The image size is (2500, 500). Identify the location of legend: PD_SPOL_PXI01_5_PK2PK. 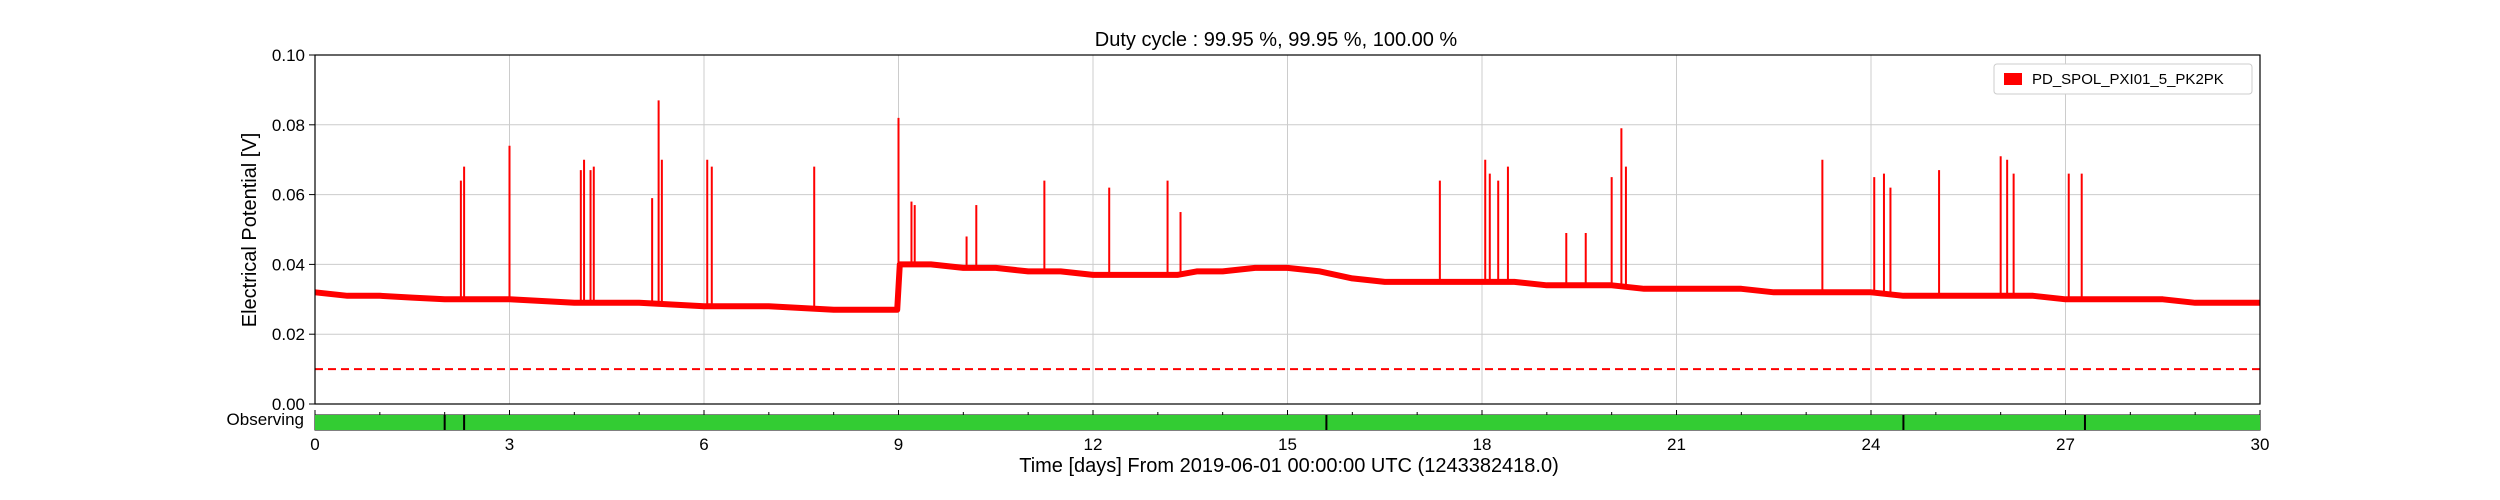
(2123, 79).